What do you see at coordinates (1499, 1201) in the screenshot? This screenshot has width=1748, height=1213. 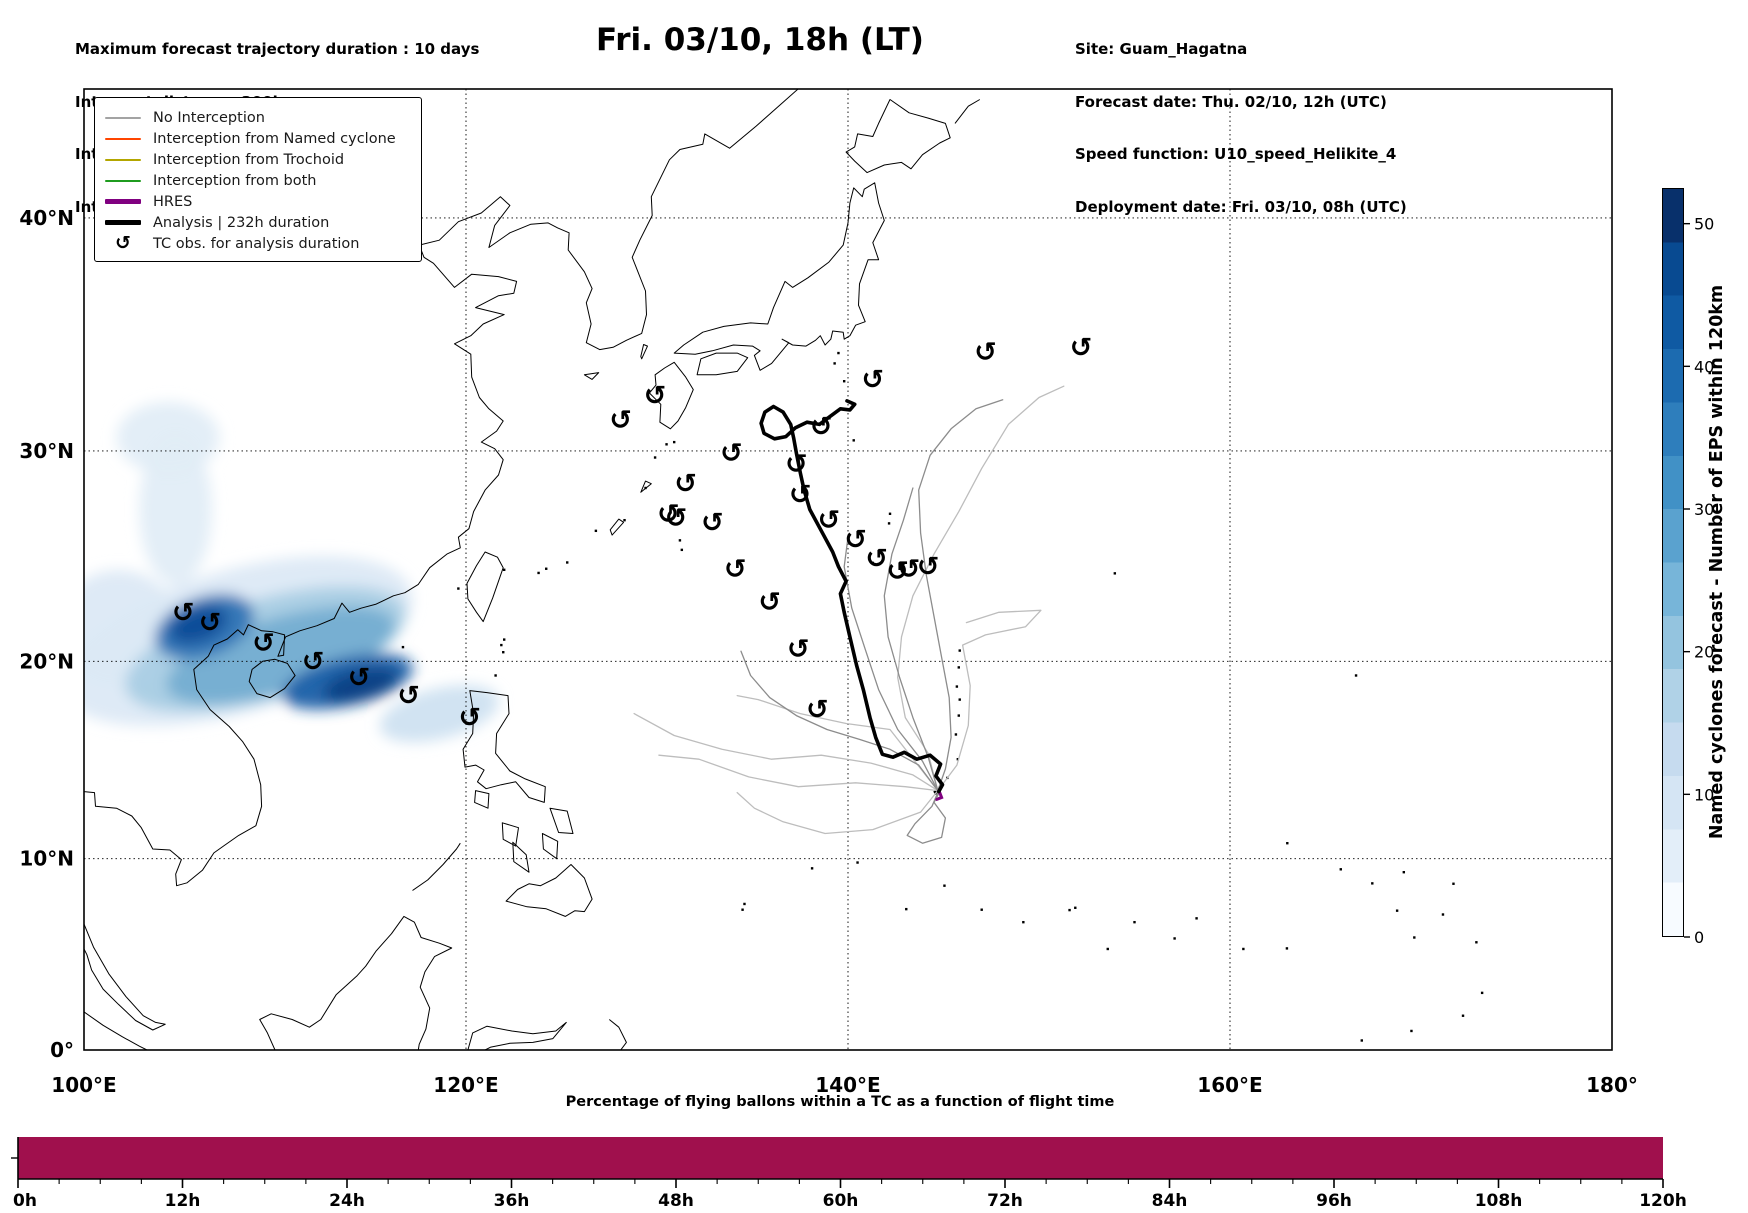 I see `bottom-tick-label: 108h` at bounding box center [1499, 1201].